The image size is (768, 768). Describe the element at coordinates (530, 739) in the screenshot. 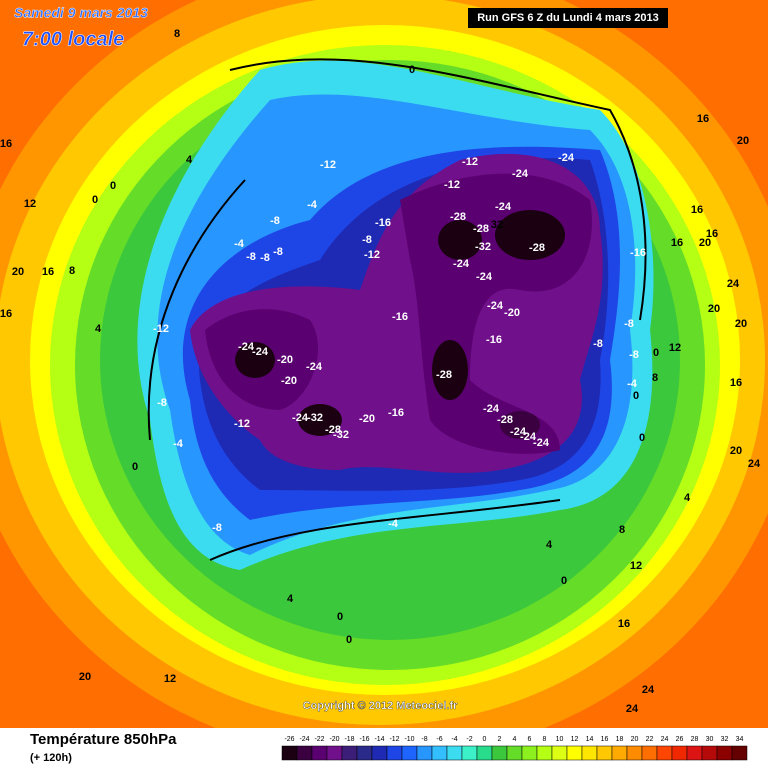

I see `colorbar-label: 6` at that location.